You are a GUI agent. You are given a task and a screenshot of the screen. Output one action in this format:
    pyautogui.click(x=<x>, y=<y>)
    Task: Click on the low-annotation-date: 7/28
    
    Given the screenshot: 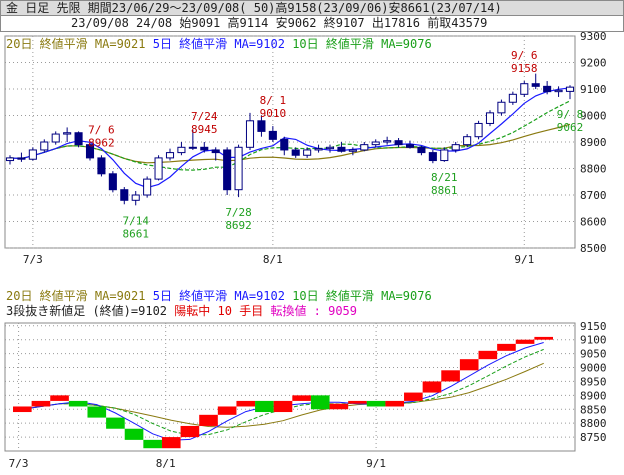 What is the action you would take?
    pyautogui.click(x=238, y=212)
    